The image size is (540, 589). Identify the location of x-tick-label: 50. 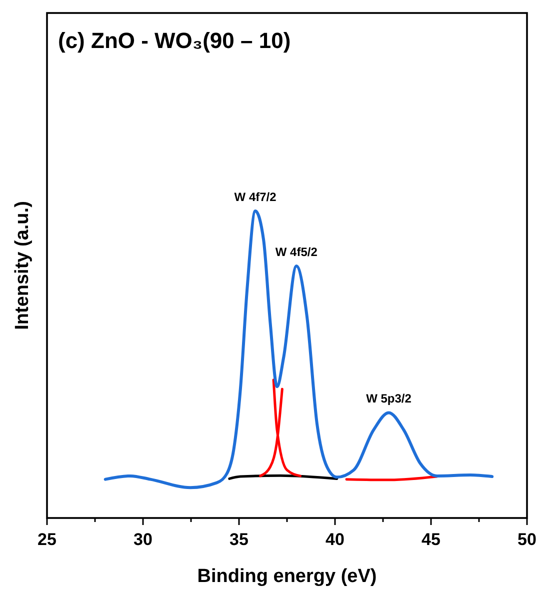
(527, 539).